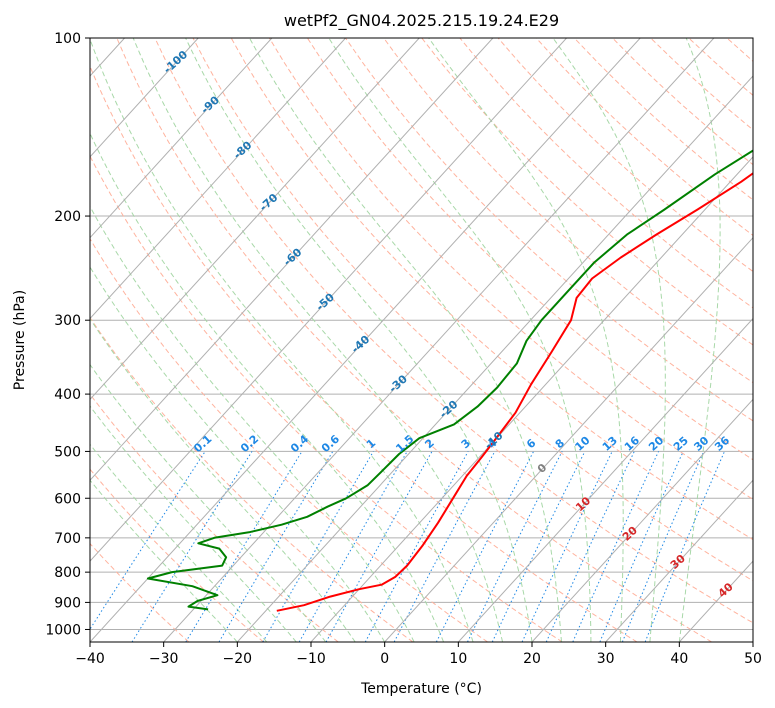 This screenshot has width=775, height=708. What do you see at coordinates (458, 659) in the screenshot?
I see `x-tick-label: 10` at bounding box center [458, 659].